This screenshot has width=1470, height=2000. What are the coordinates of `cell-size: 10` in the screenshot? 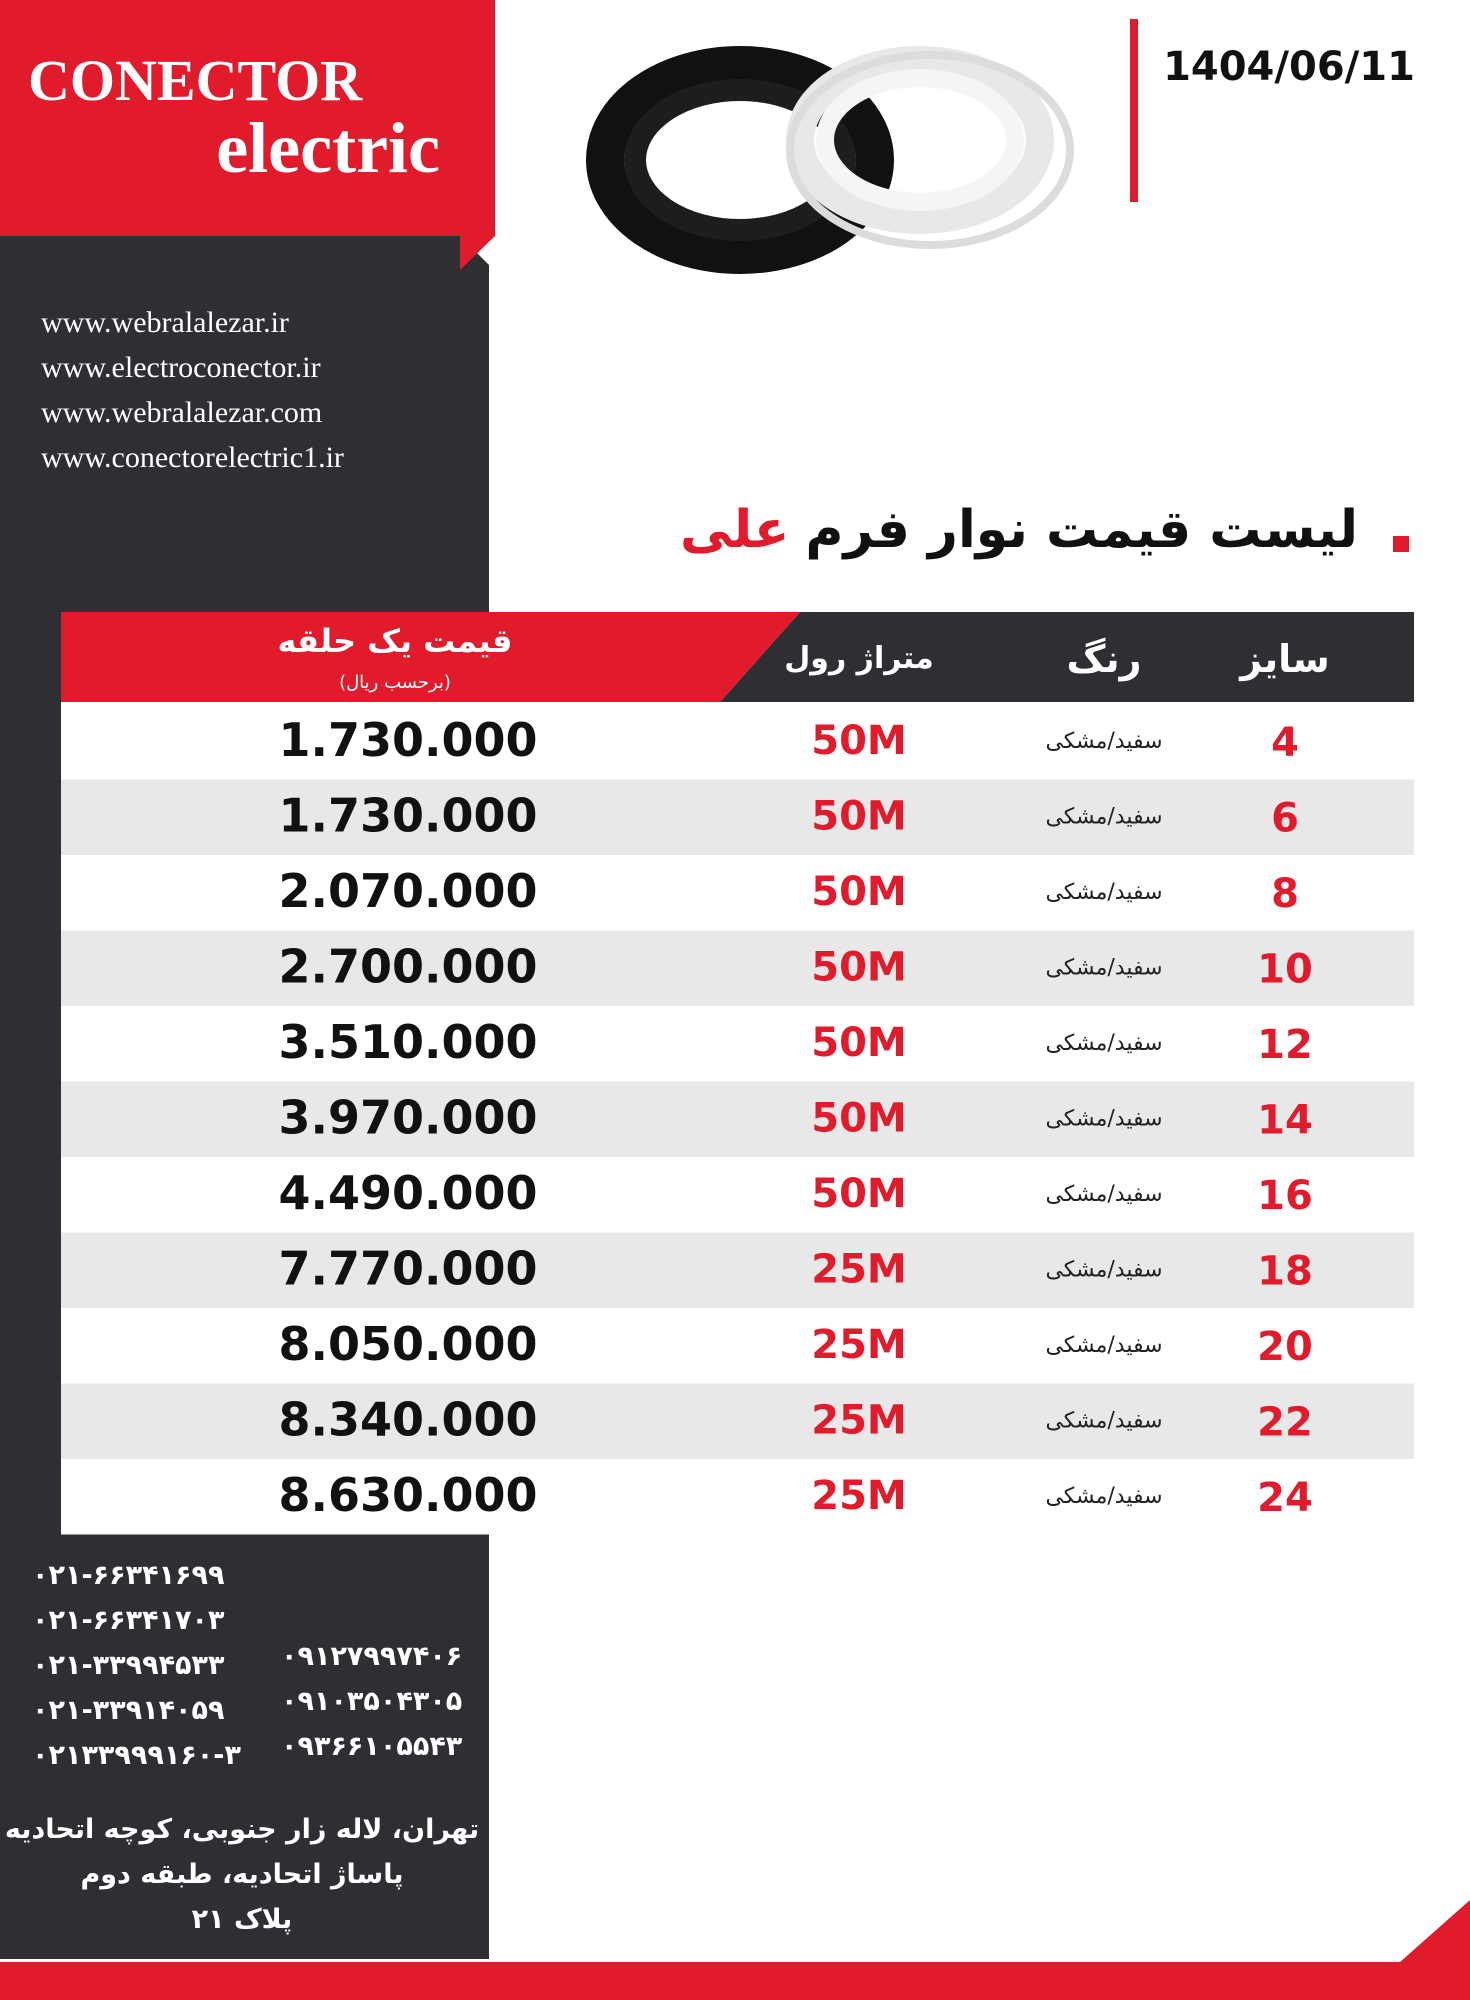 It's located at (1285, 969).